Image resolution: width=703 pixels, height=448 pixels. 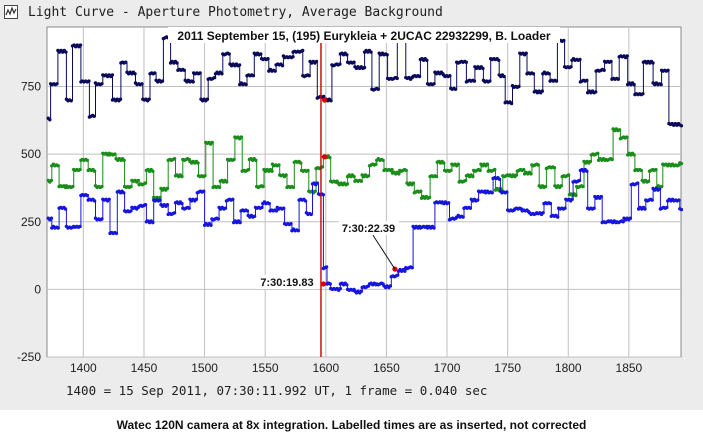 What do you see at coordinates (328, 255) in the screenshot?
I see `annotations: 7:30:19.83 7:30:22.39` at bounding box center [328, 255].